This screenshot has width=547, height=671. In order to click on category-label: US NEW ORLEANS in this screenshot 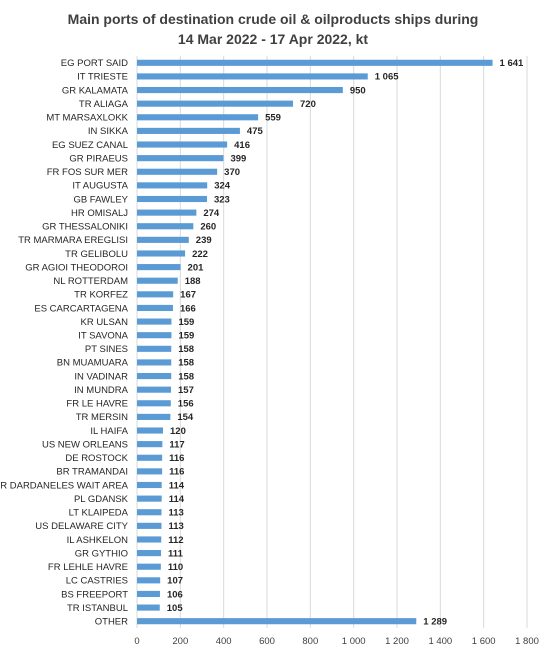, I will do `click(85, 444)`.